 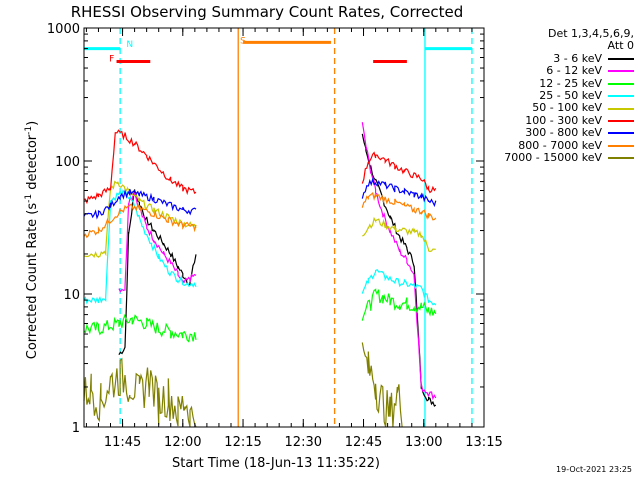 I want to click on legend-entry-3: 25 - 50 keV, so click(x=554, y=96).